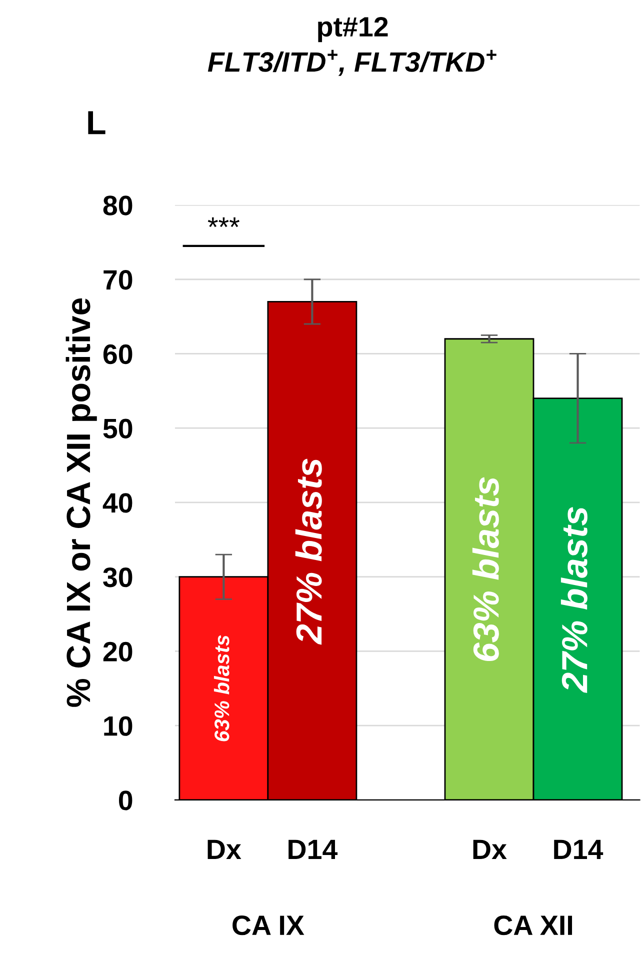 This screenshot has width=641, height=958. What do you see at coordinates (352, 63) in the screenshot?
I see `chart-subtitle: FLT3/ITD$^{+}$, FLT3/TKD$^{+}$` at bounding box center [352, 63].